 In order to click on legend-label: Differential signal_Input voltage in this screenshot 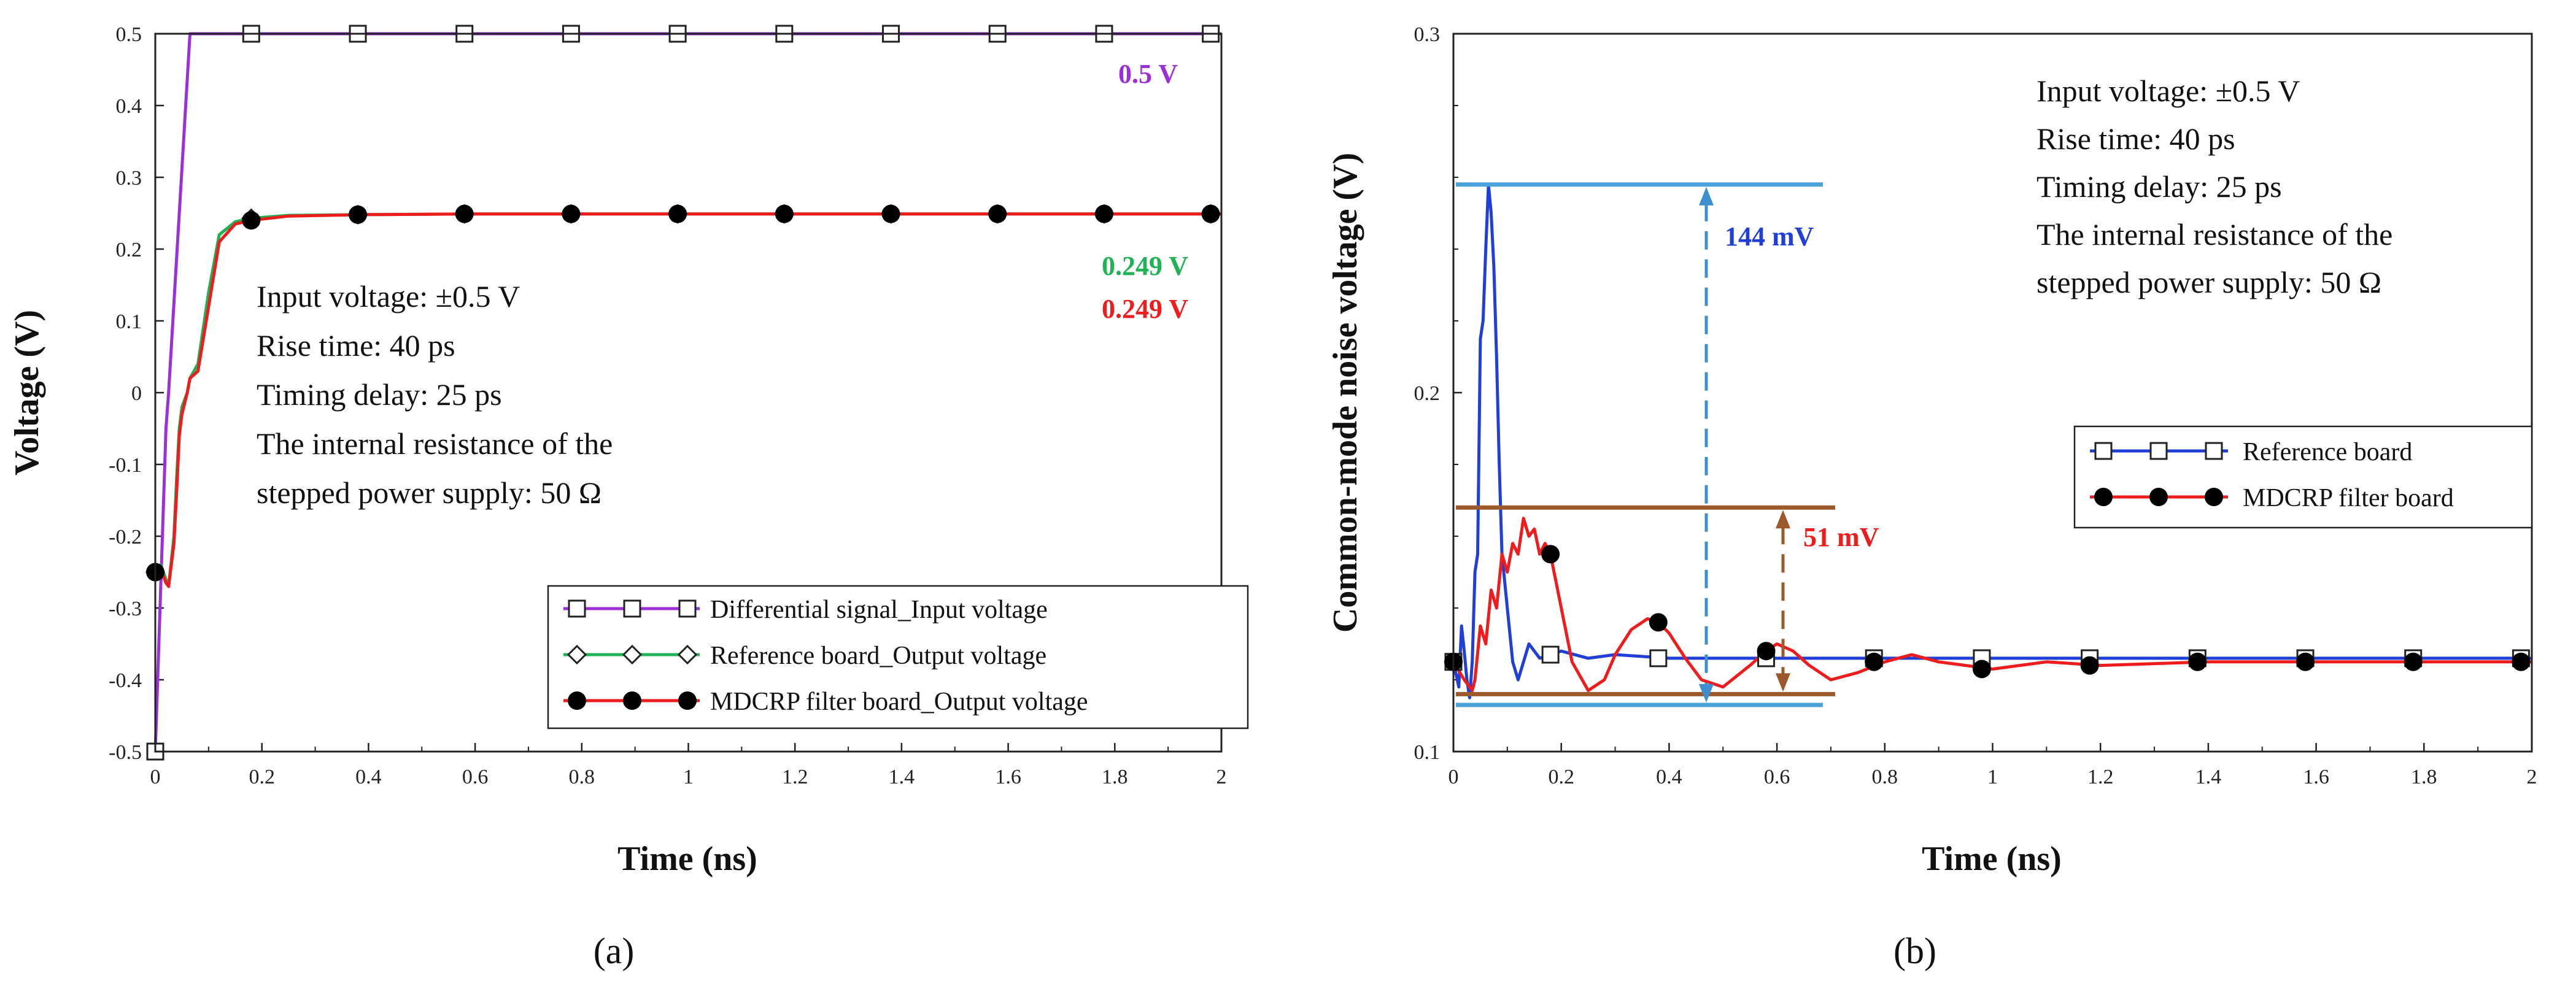, I will do `click(879, 610)`.